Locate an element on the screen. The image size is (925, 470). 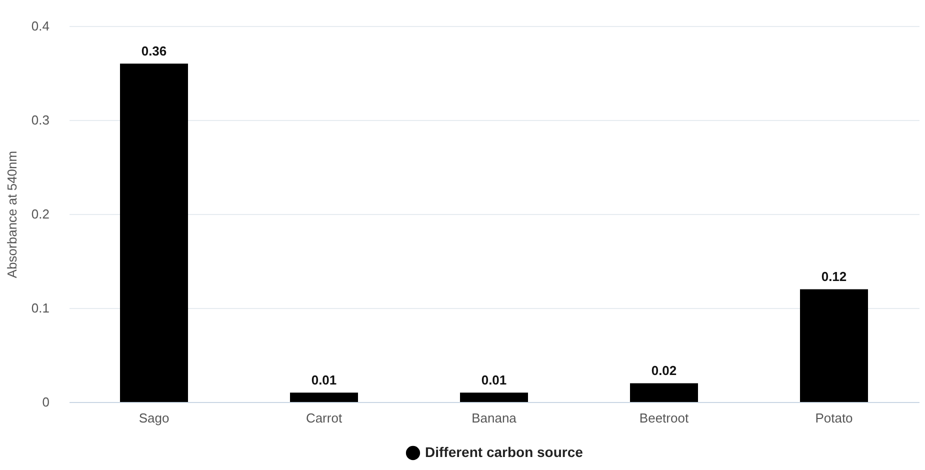
x-tick-label: Beetroot is located at coordinates (664, 418).